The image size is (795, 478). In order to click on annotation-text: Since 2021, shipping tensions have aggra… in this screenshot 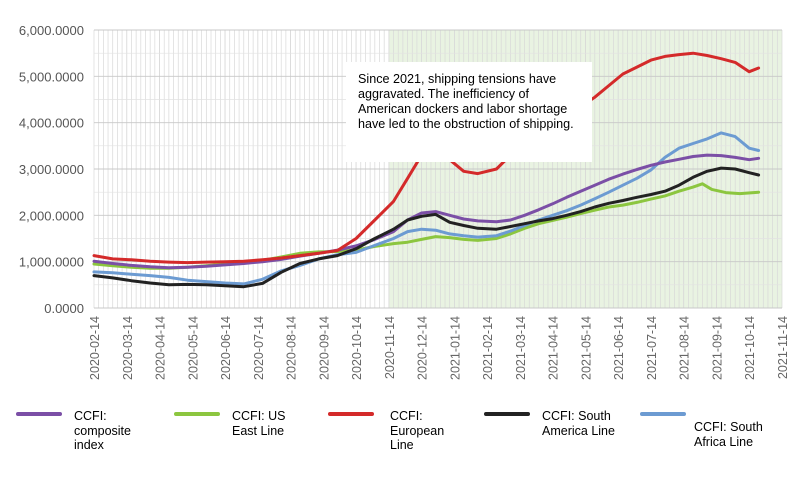, I will do `click(466, 101)`.